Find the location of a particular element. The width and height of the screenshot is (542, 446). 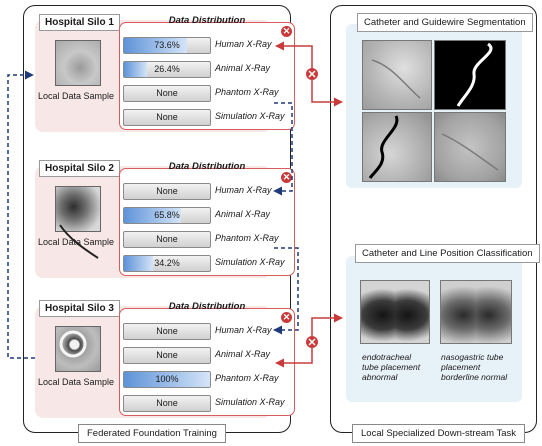

distribution-bar: 34.2% is located at coordinates (167, 263).